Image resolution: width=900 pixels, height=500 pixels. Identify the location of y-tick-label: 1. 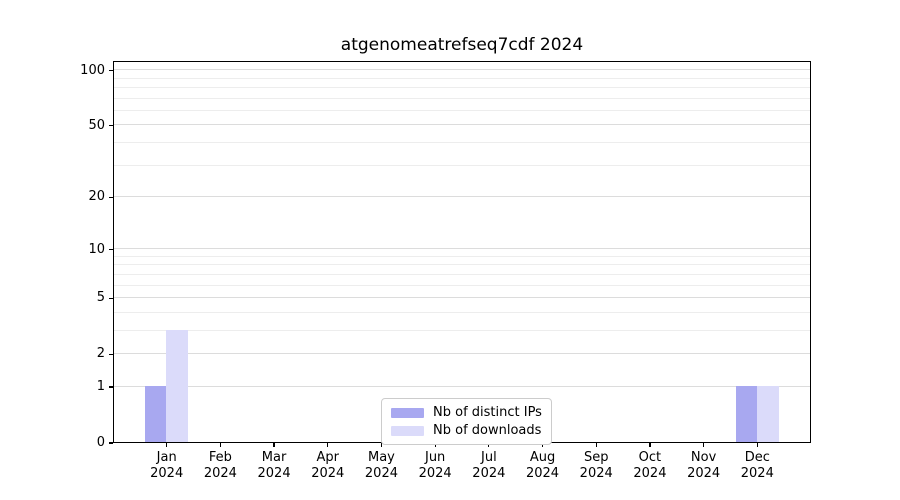
(100, 387).